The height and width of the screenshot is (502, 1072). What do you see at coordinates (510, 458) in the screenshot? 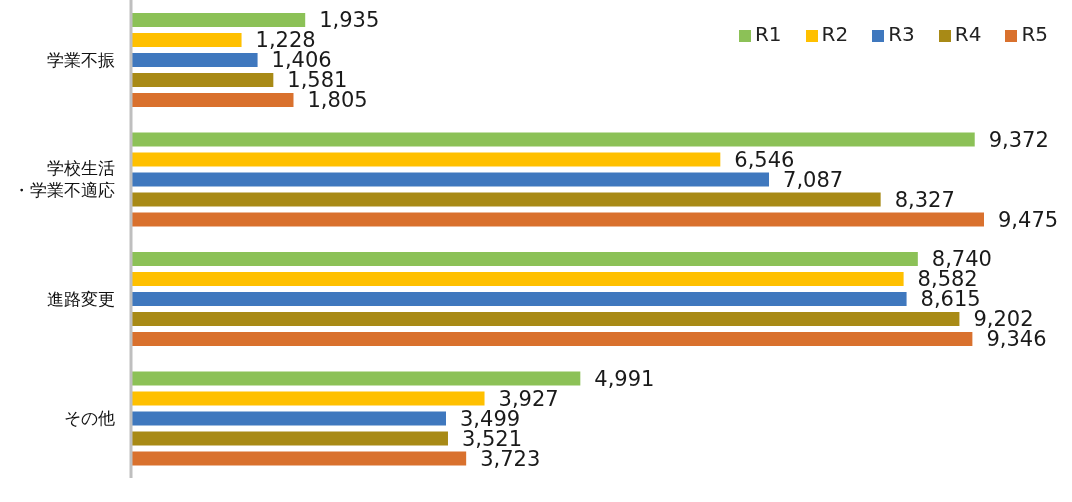
I see `data-label: 3,723` at bounding box center [510, 458].